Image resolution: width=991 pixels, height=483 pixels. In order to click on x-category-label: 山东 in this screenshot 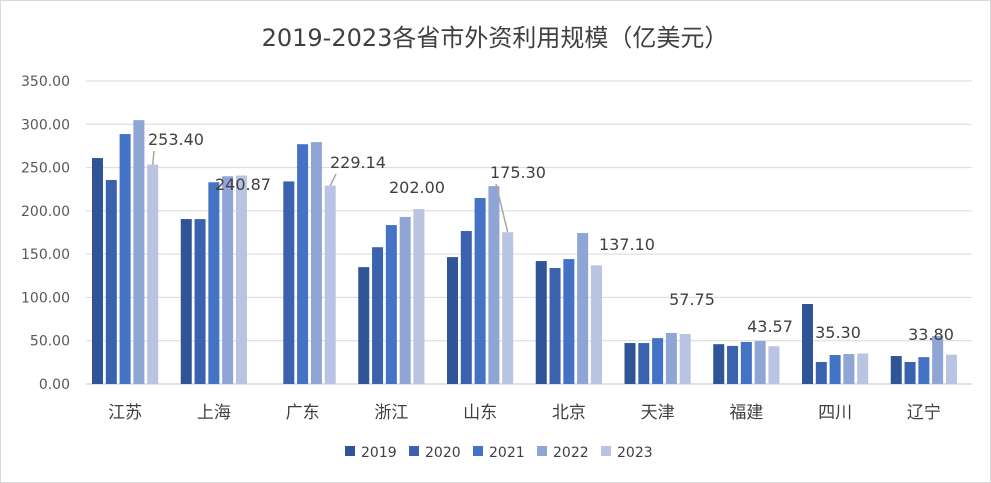, I will do `click(480, 413)`.